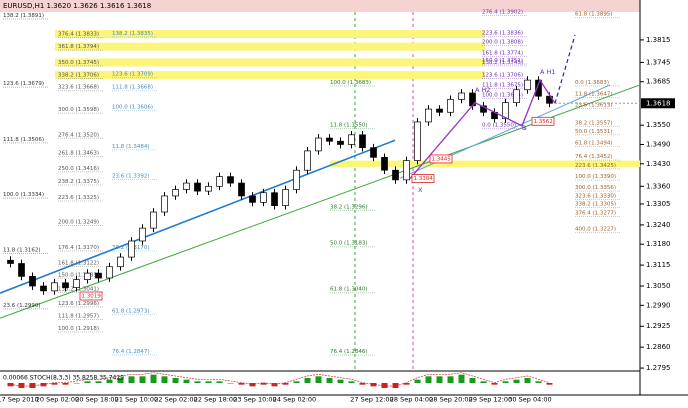 This screenshot has width=688, height=408. What do you see at coordinates (78, 304) in the screenshot?
I see `fib-label: 123.6 (1.2996)` at bounding box center [78, 304].